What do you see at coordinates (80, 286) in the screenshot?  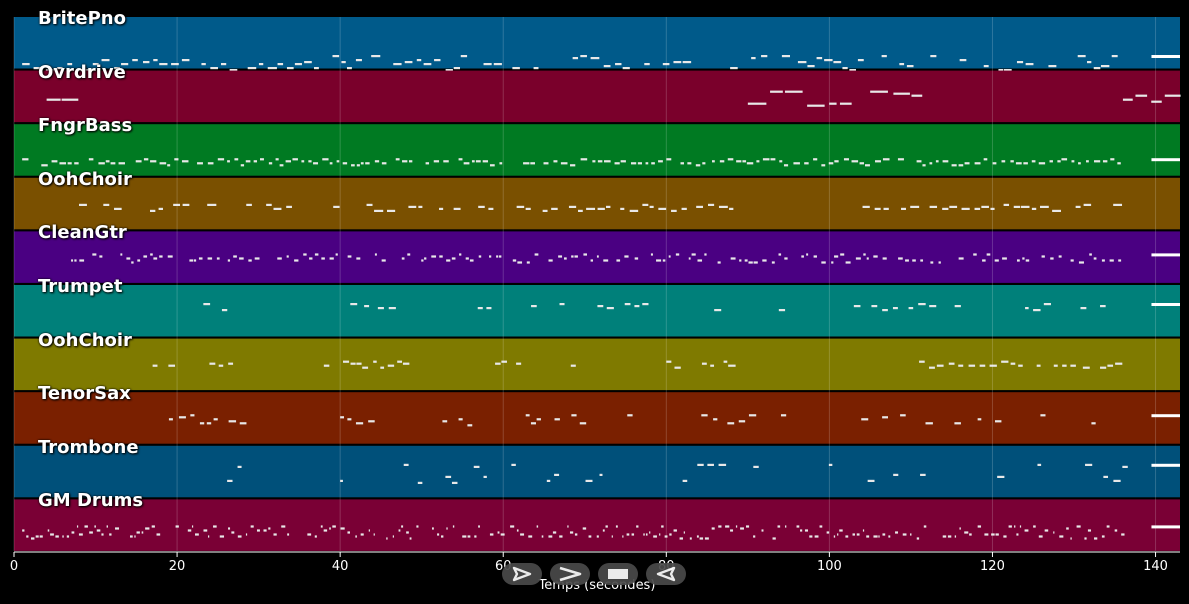 I see `track-label: Trumpet` at bounding box center [80, 286].